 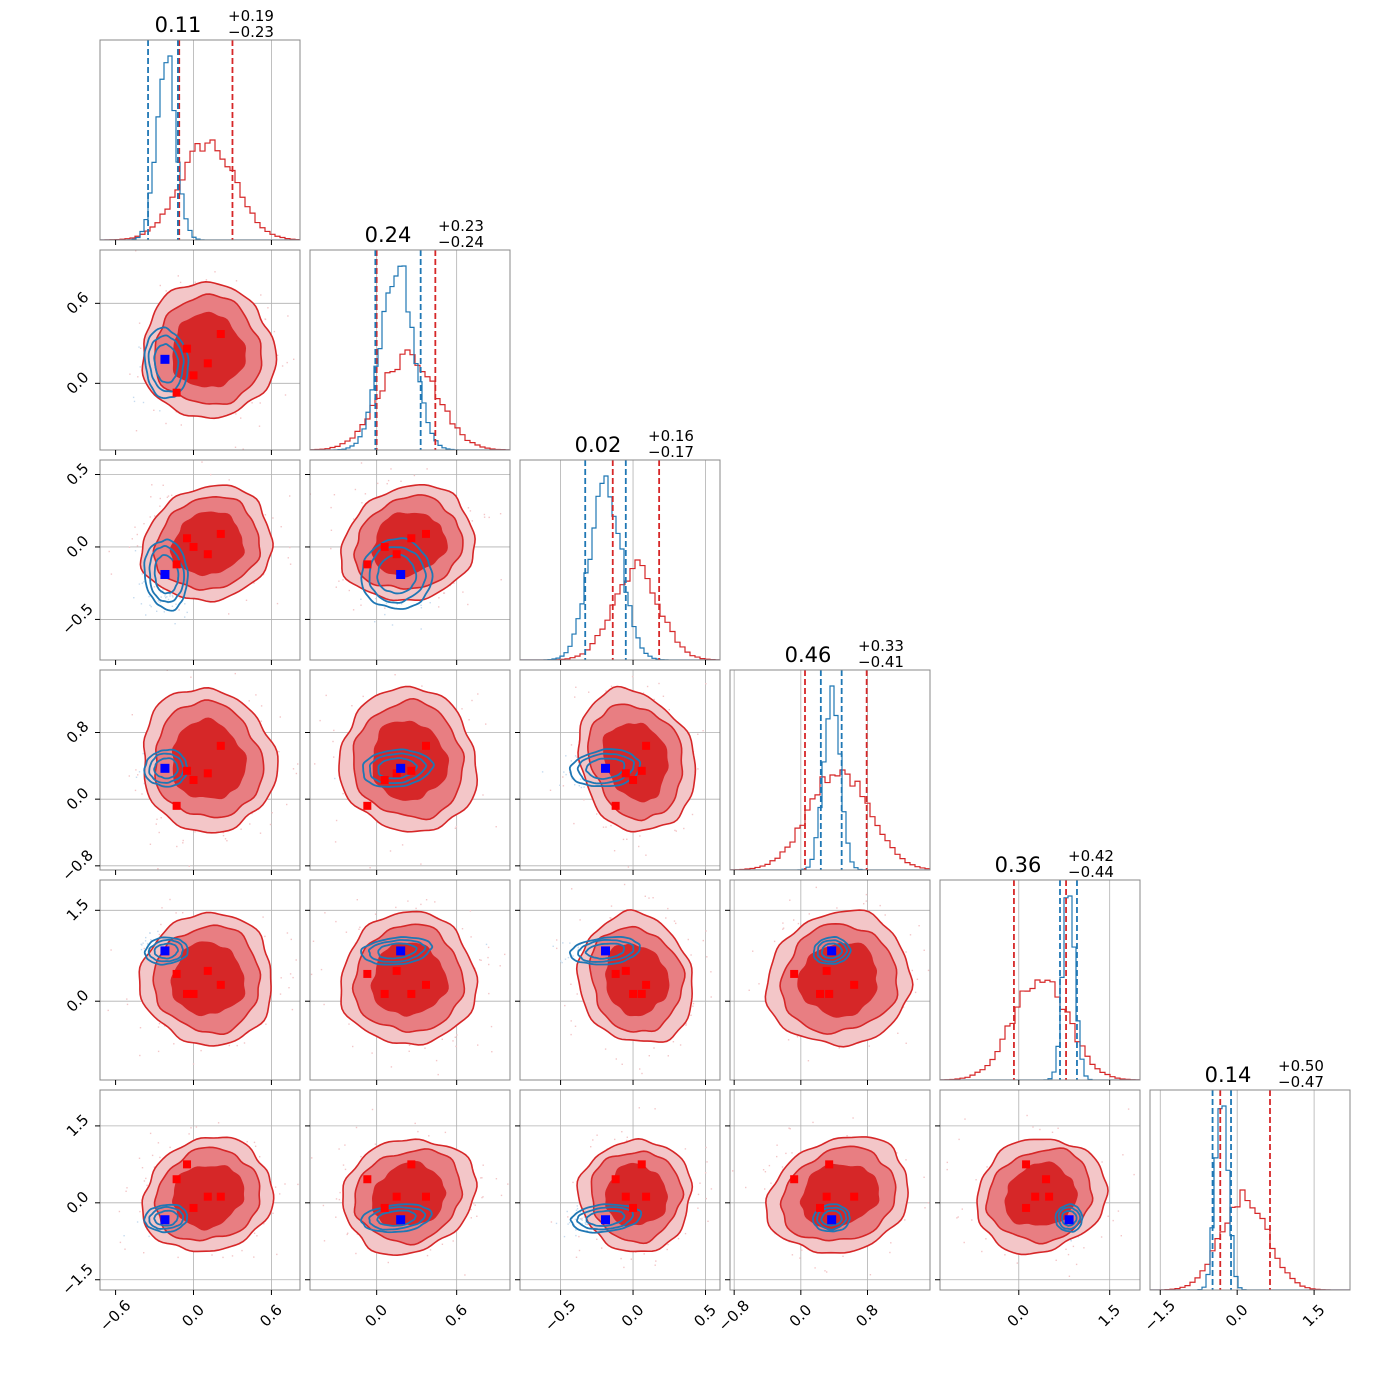 I want to click on histogram-red, so click(x=830, y=819).